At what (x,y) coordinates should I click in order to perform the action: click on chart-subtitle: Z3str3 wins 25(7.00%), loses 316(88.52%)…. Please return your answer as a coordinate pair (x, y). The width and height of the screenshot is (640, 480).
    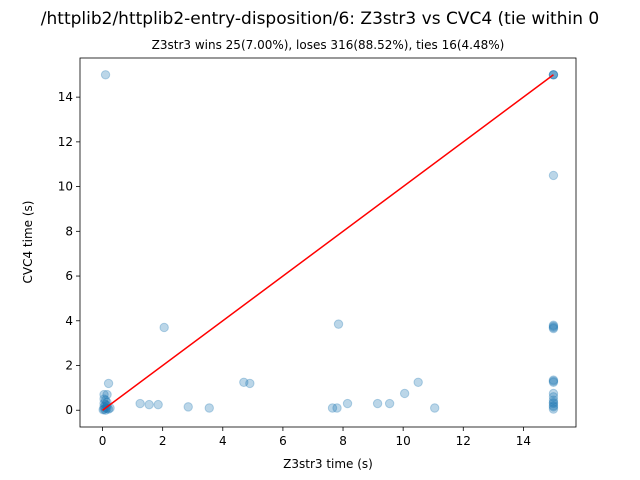
    Looking at the image, I should click on (328, 45).